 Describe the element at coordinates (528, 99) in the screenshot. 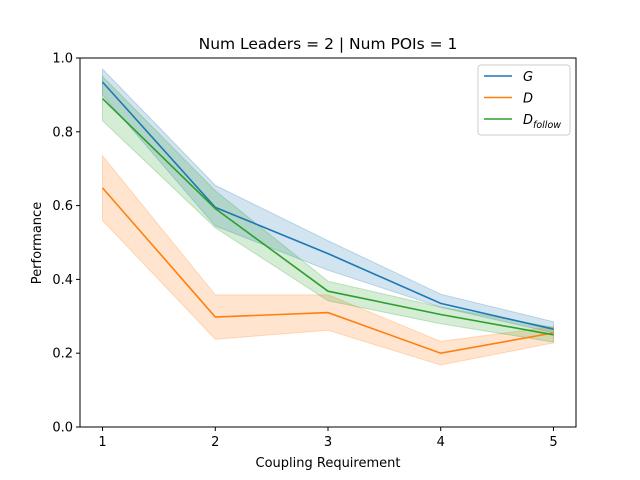

I see `legend-label-1: D` at that location.